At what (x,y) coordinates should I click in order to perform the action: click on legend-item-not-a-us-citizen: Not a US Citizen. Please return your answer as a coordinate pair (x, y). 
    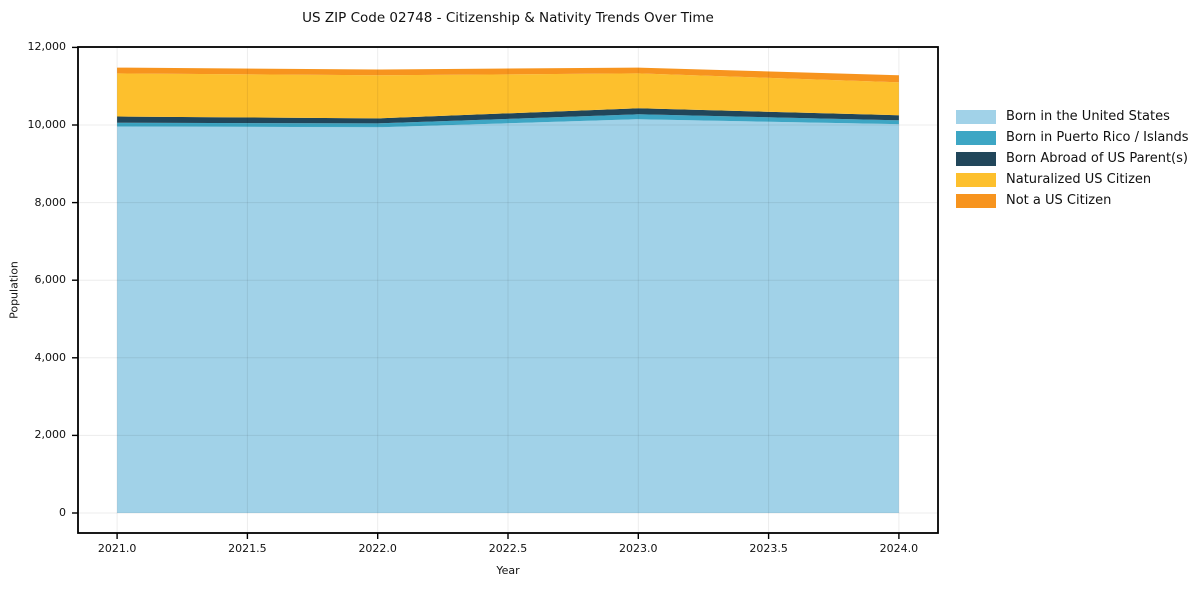
    Looking at the image, I should click on (1072, 200).